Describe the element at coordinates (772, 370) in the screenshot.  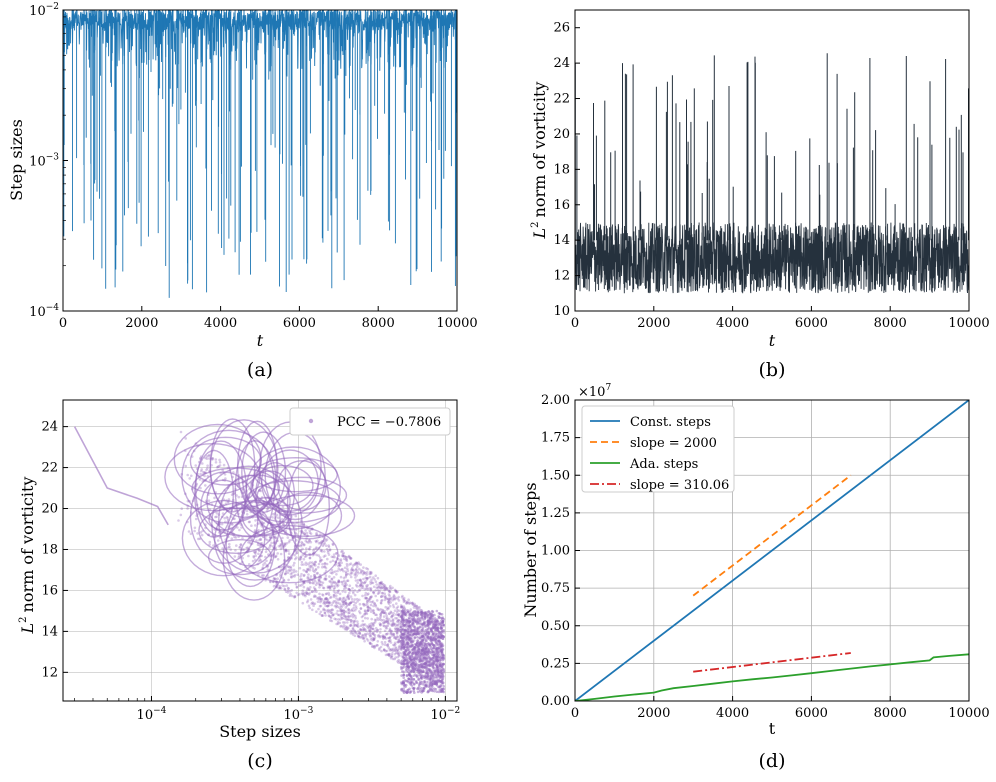
I see `panel-b-caption: (b)` at that location.